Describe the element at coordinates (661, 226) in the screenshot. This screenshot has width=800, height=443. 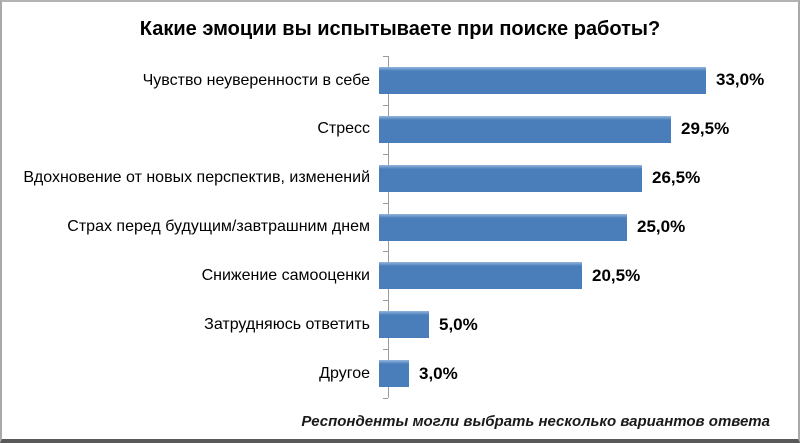
I see `value-label: 25,0%` at that location.